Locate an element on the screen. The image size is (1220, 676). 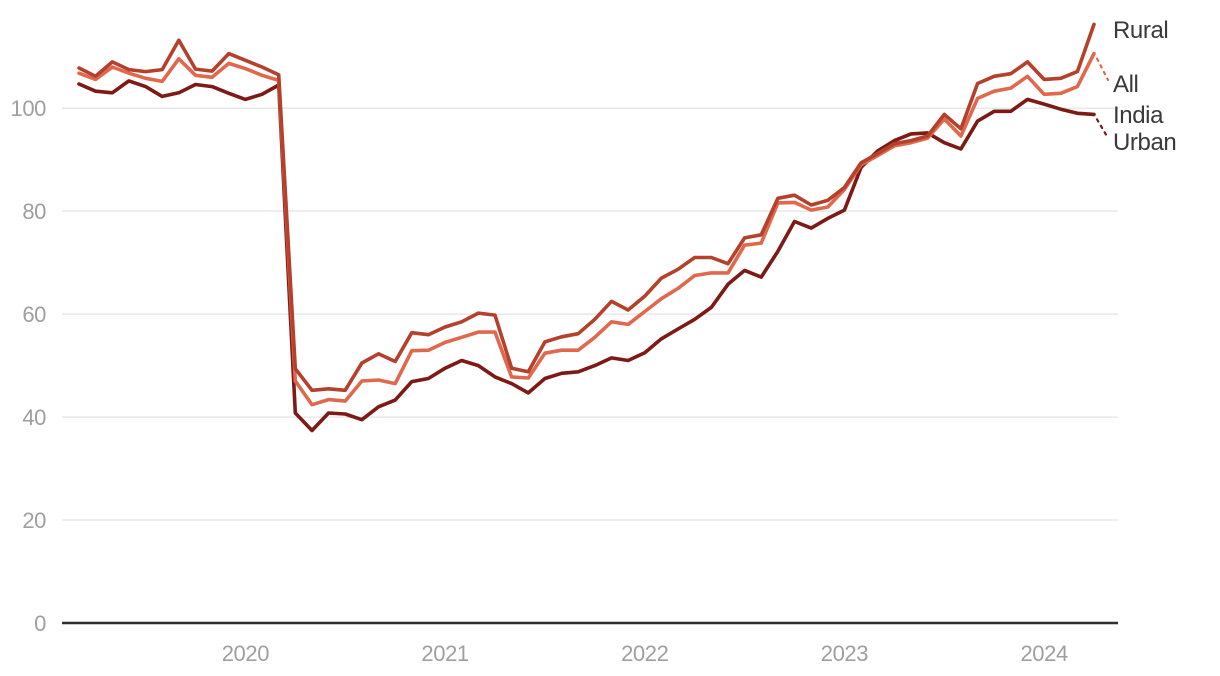
series-label-all-india-line1: All is located at coordinates (1125, 84).